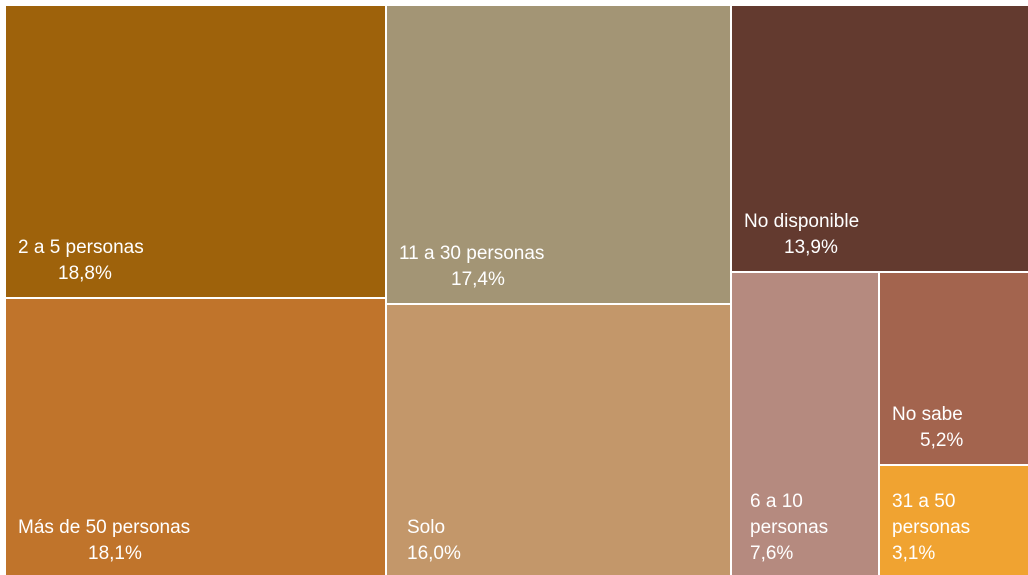  I want to click on tile-label: 31 a 50 personas 3,1%, so click(931, 528).